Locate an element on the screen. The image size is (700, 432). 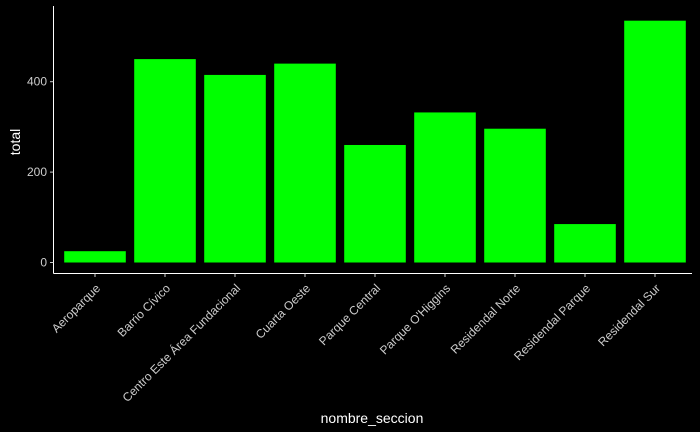
x-axis-title: nombre_seccion is located at coordinates (372, 418).